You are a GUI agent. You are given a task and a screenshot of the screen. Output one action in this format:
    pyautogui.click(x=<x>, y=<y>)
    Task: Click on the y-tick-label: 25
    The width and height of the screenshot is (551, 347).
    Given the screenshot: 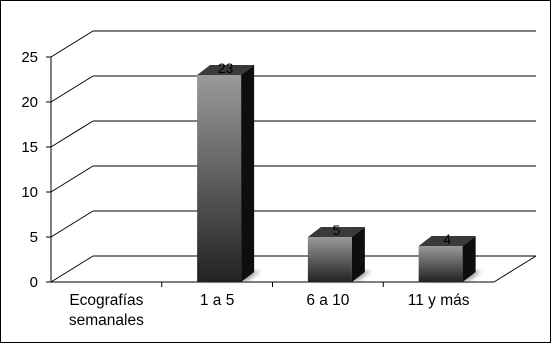 What is the action you would take?
    pyautogui.click(x=29, y=57)
    